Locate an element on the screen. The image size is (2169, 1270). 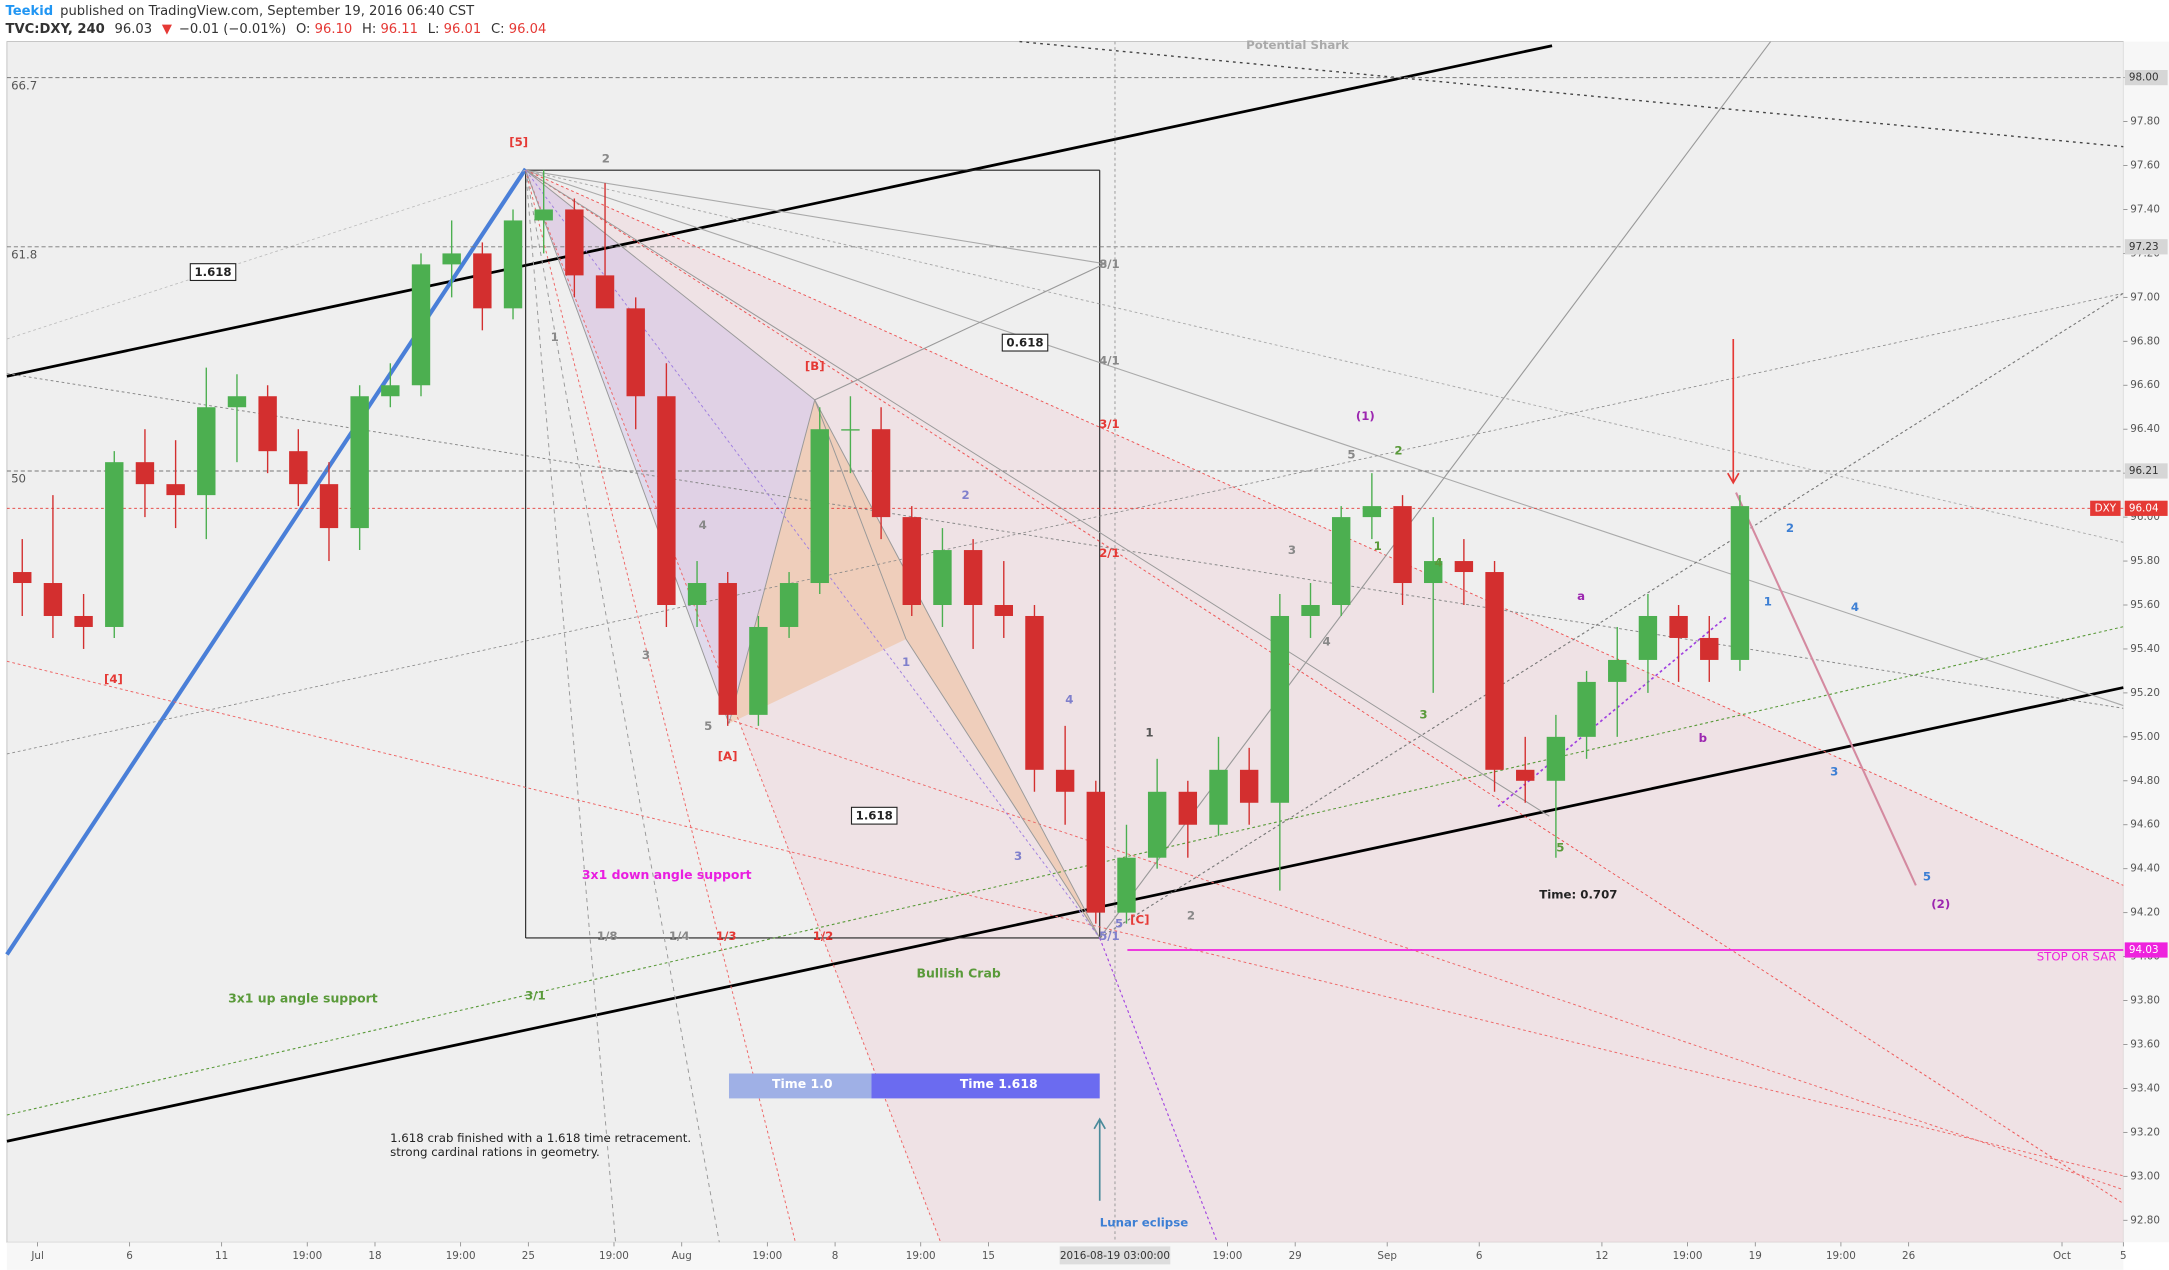
annotation: Bullish Crab is located at coordinates (958, 972).